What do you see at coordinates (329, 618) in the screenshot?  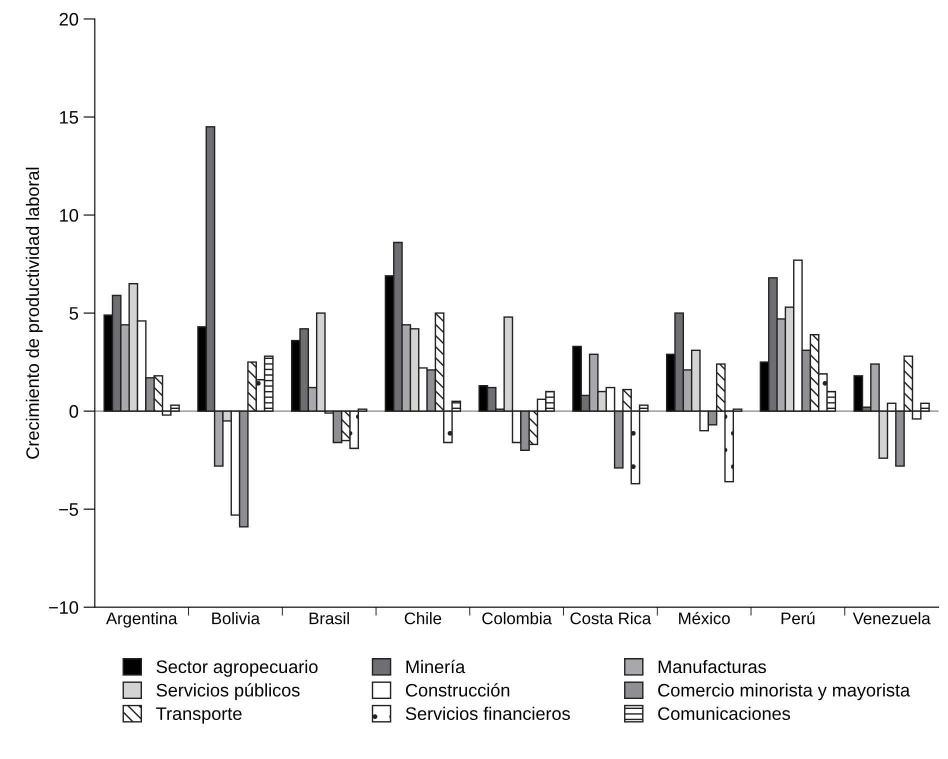 I see `x-tick-label: Brasil` at bounding box center [329, 618].